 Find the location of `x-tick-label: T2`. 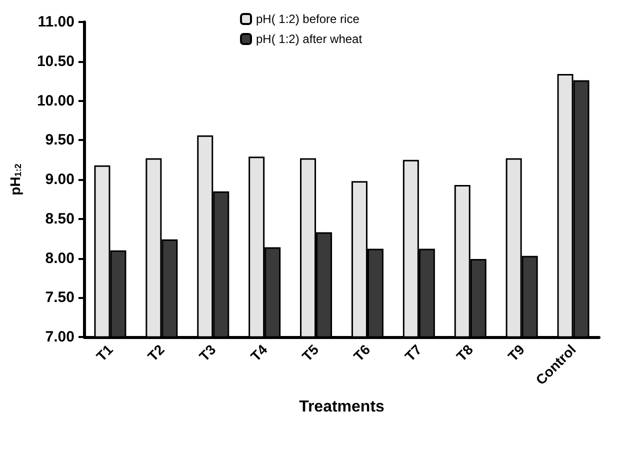

x-tick-label: T2 is located at coordinates (156, 352).